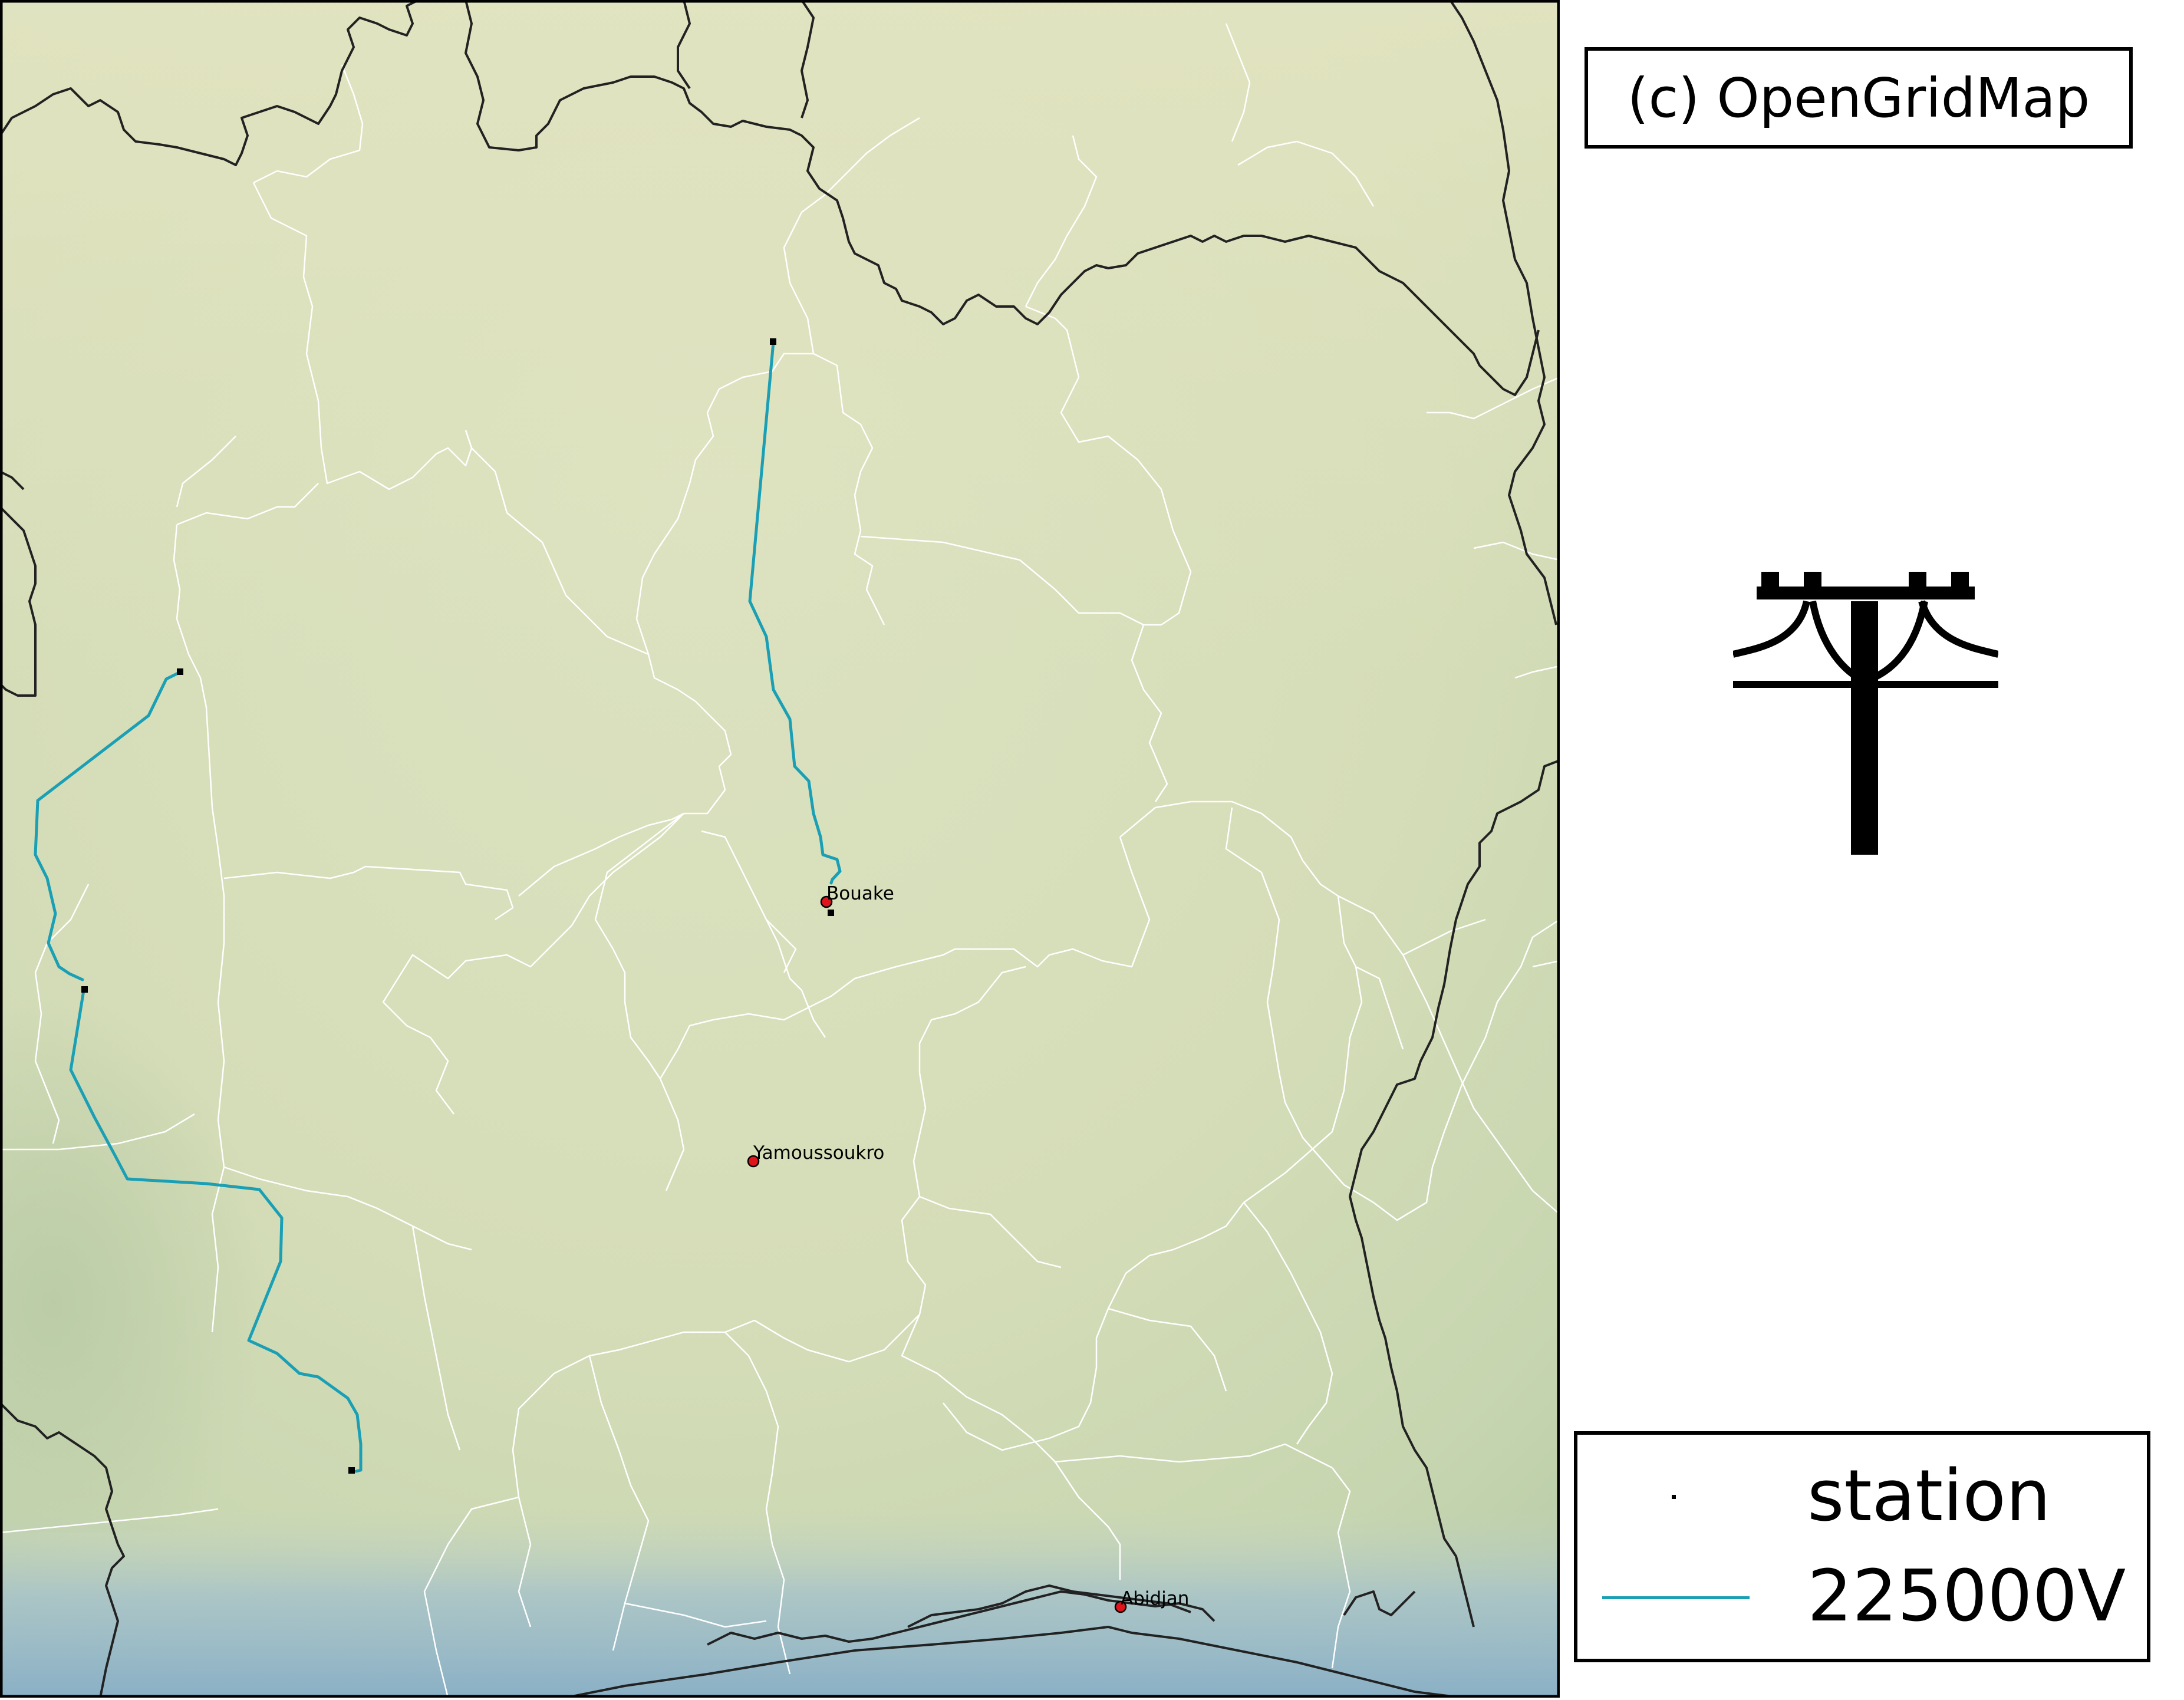 This screenshot has width=2184, height=1700. I want to click on west-shade, so click(265, 1149).